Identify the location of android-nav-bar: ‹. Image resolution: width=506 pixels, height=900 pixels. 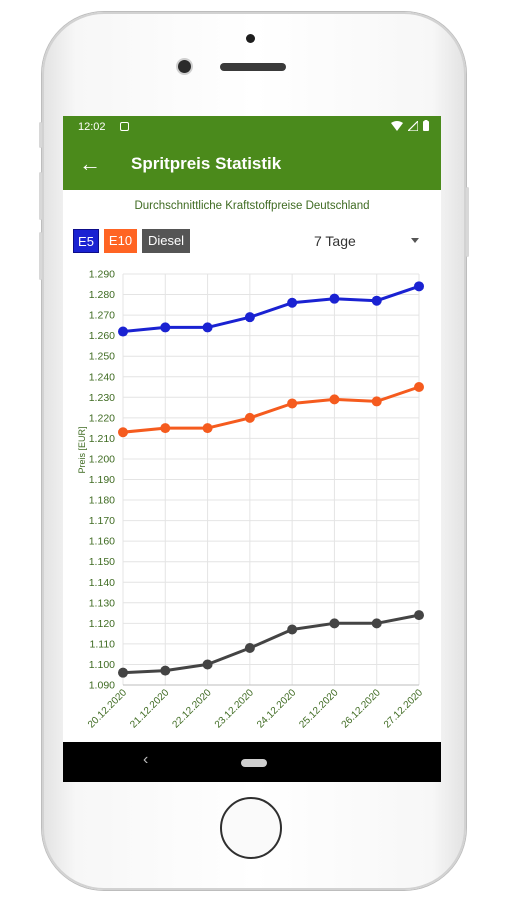
(252, 762).